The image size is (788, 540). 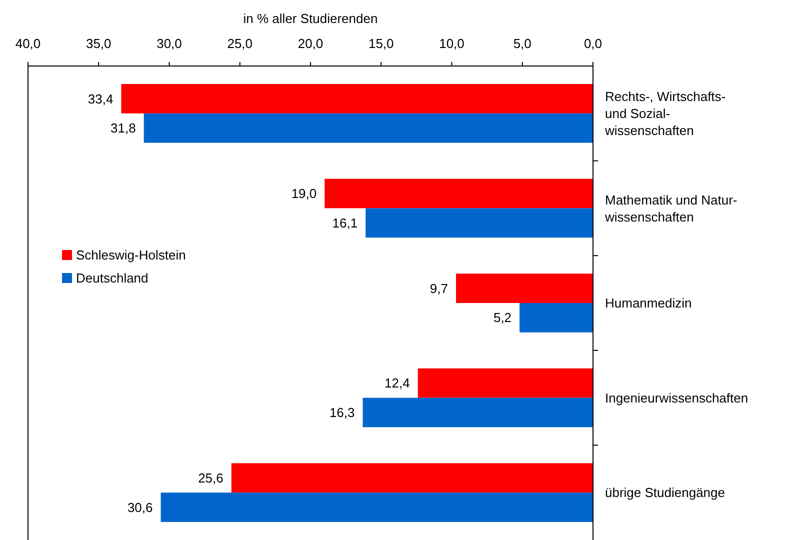 What do you see at coordinates (397, 383) in the screenshot?
I see `data-label: 12,4` at bounding box center [397, 383].